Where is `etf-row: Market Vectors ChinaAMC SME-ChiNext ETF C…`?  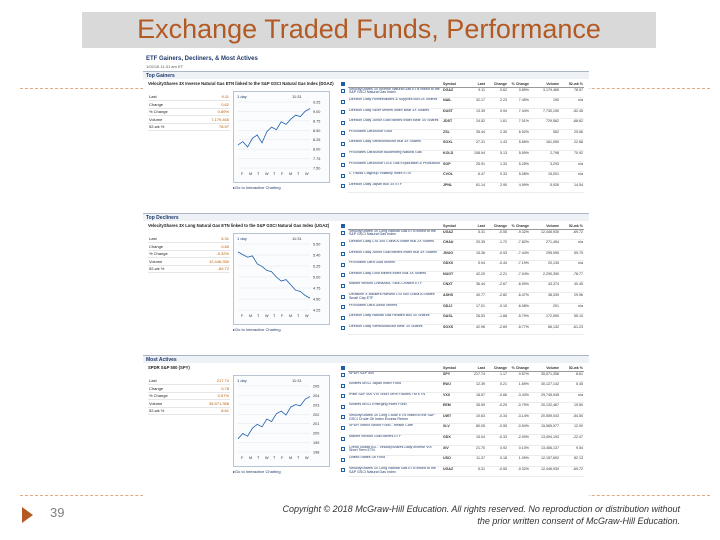
etf-row: Market Vectors ChinaAMC SME-ChiNext ETF C… is located at coordinates (466, 287).